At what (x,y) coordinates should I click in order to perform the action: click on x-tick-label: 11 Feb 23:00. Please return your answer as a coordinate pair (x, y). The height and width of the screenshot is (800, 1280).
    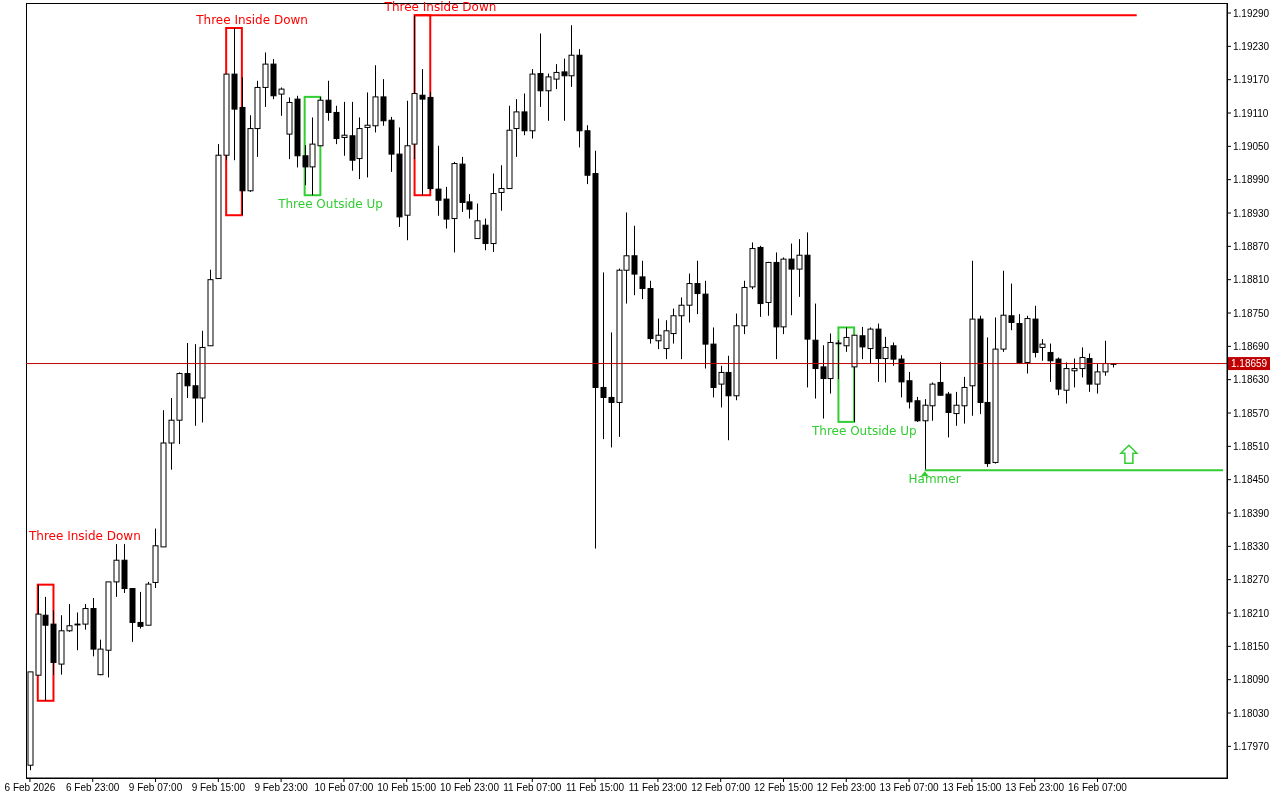
    Looking at the image, I should click on (658, 788).